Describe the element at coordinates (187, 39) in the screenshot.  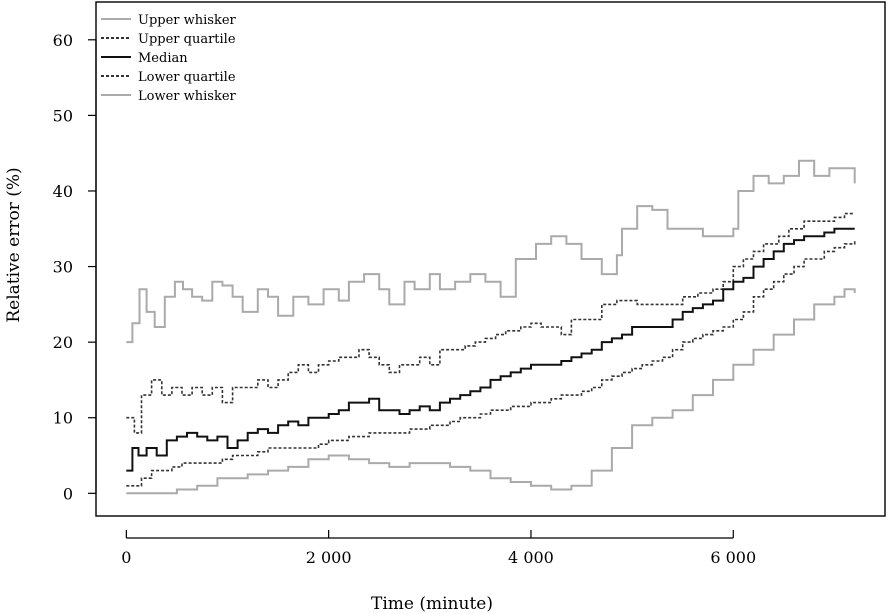
I see `legend-label: Upper quartile` at that location.